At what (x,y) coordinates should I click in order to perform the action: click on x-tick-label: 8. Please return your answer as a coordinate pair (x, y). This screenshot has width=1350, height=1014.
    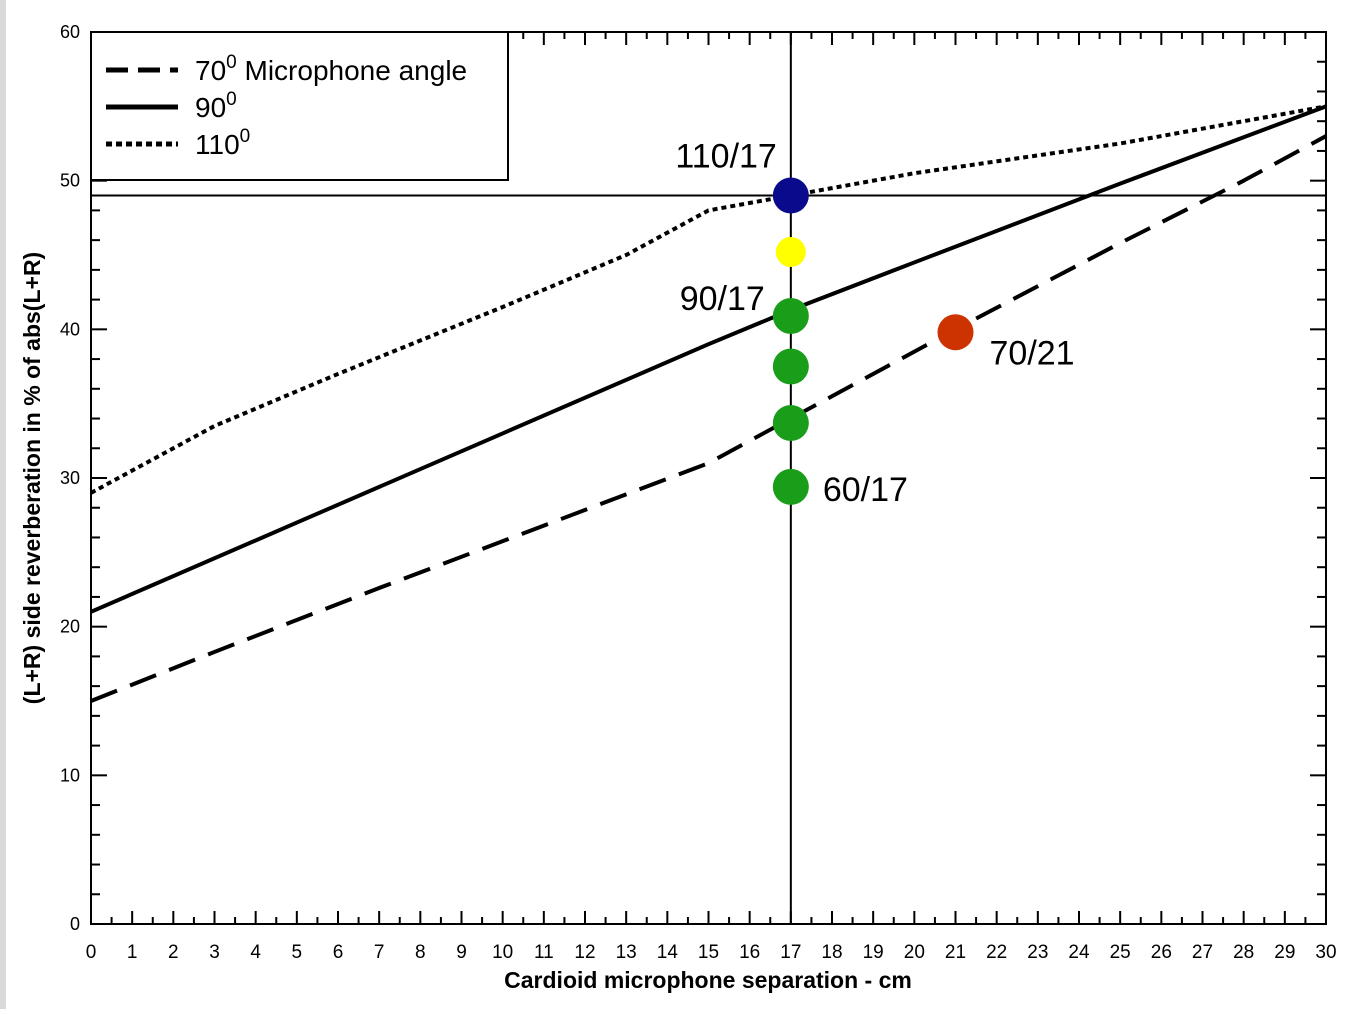
    Looking at the image, I should click on (420, 952).